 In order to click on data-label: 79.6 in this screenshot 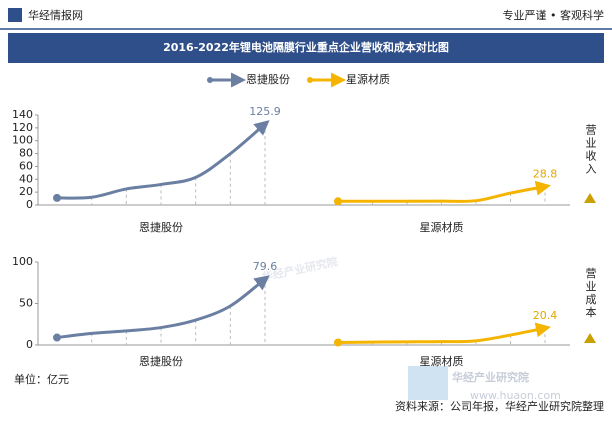, I will do `click(265, 266)`.